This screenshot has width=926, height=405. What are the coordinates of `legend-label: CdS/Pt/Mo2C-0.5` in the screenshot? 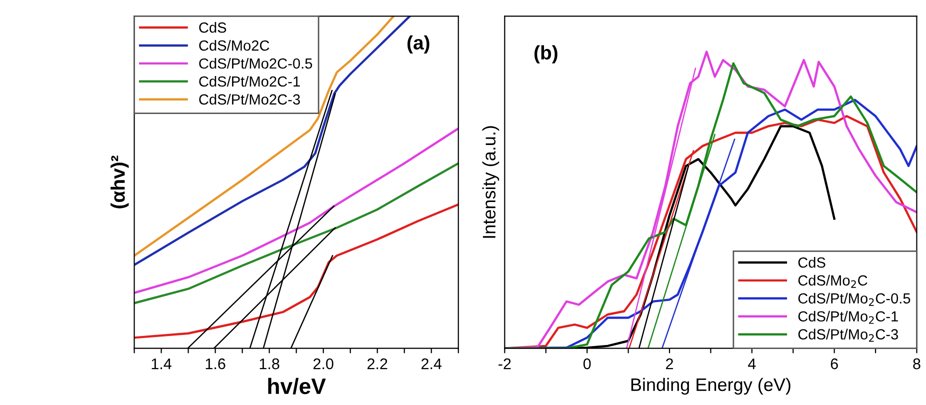 It's located at (255, 63).